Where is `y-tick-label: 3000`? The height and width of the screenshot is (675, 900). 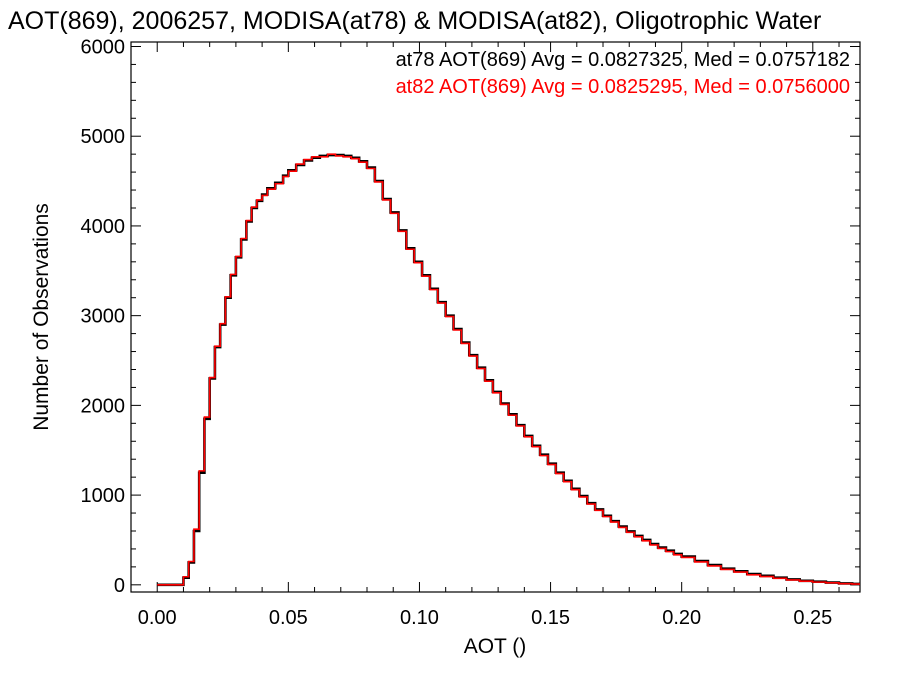 y-tick-label: 3000 is located at coordinates (103, 317).